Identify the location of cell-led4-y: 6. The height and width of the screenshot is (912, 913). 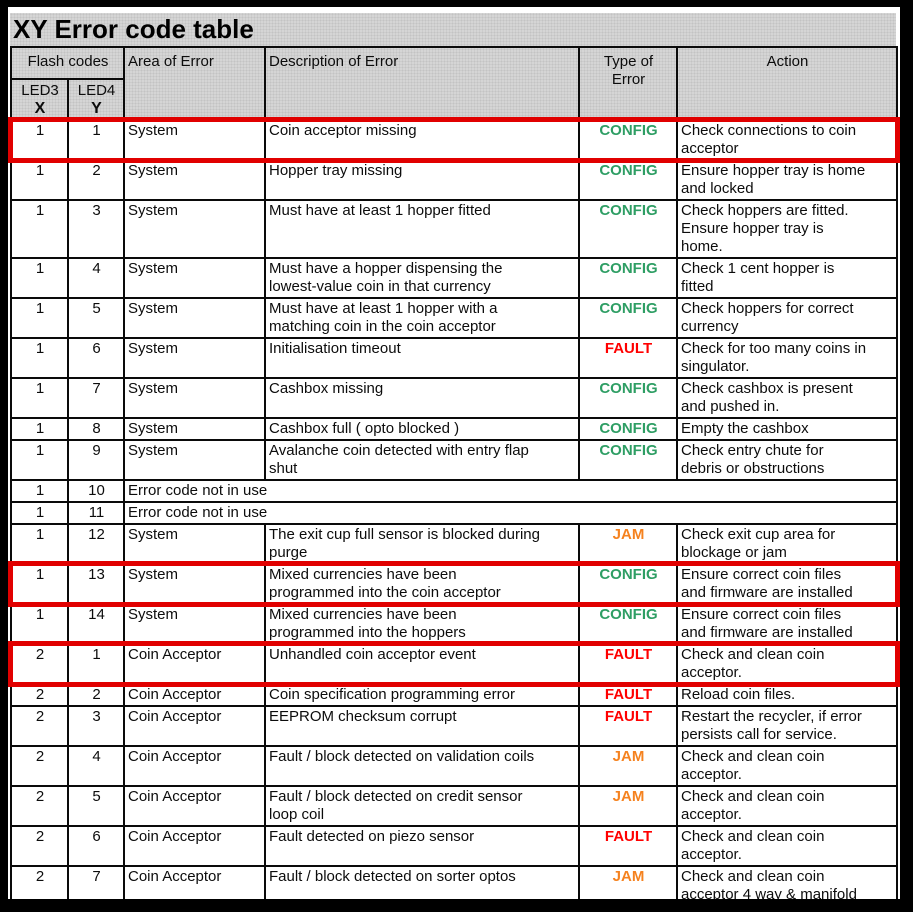
(96, 358).